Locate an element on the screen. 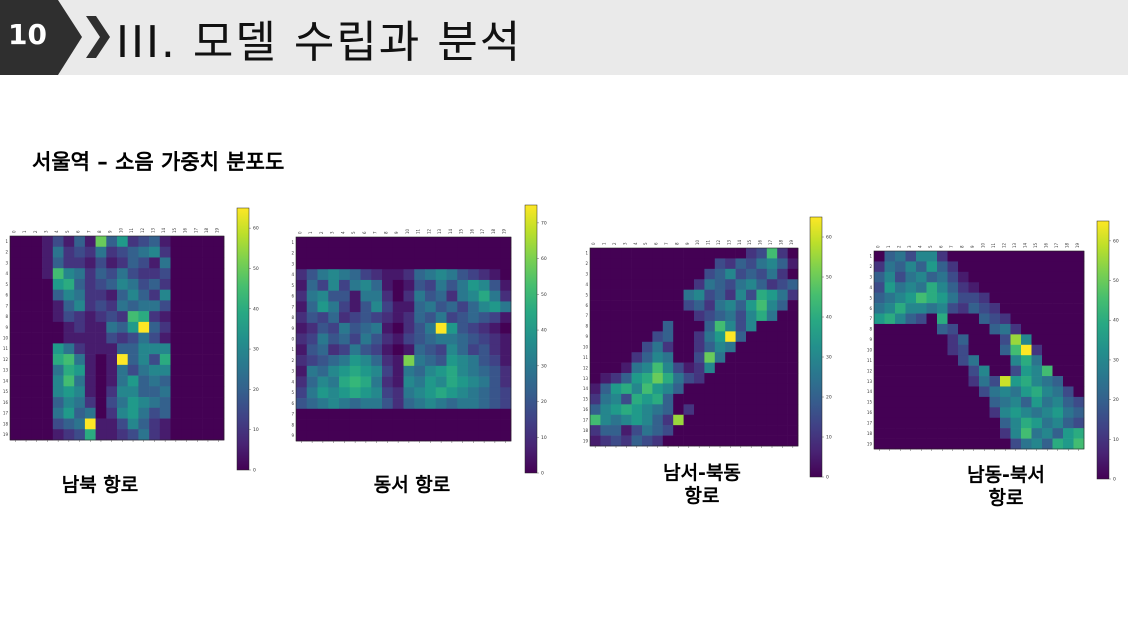  x-tick-label: 6 is located at coordinates (940, 246).